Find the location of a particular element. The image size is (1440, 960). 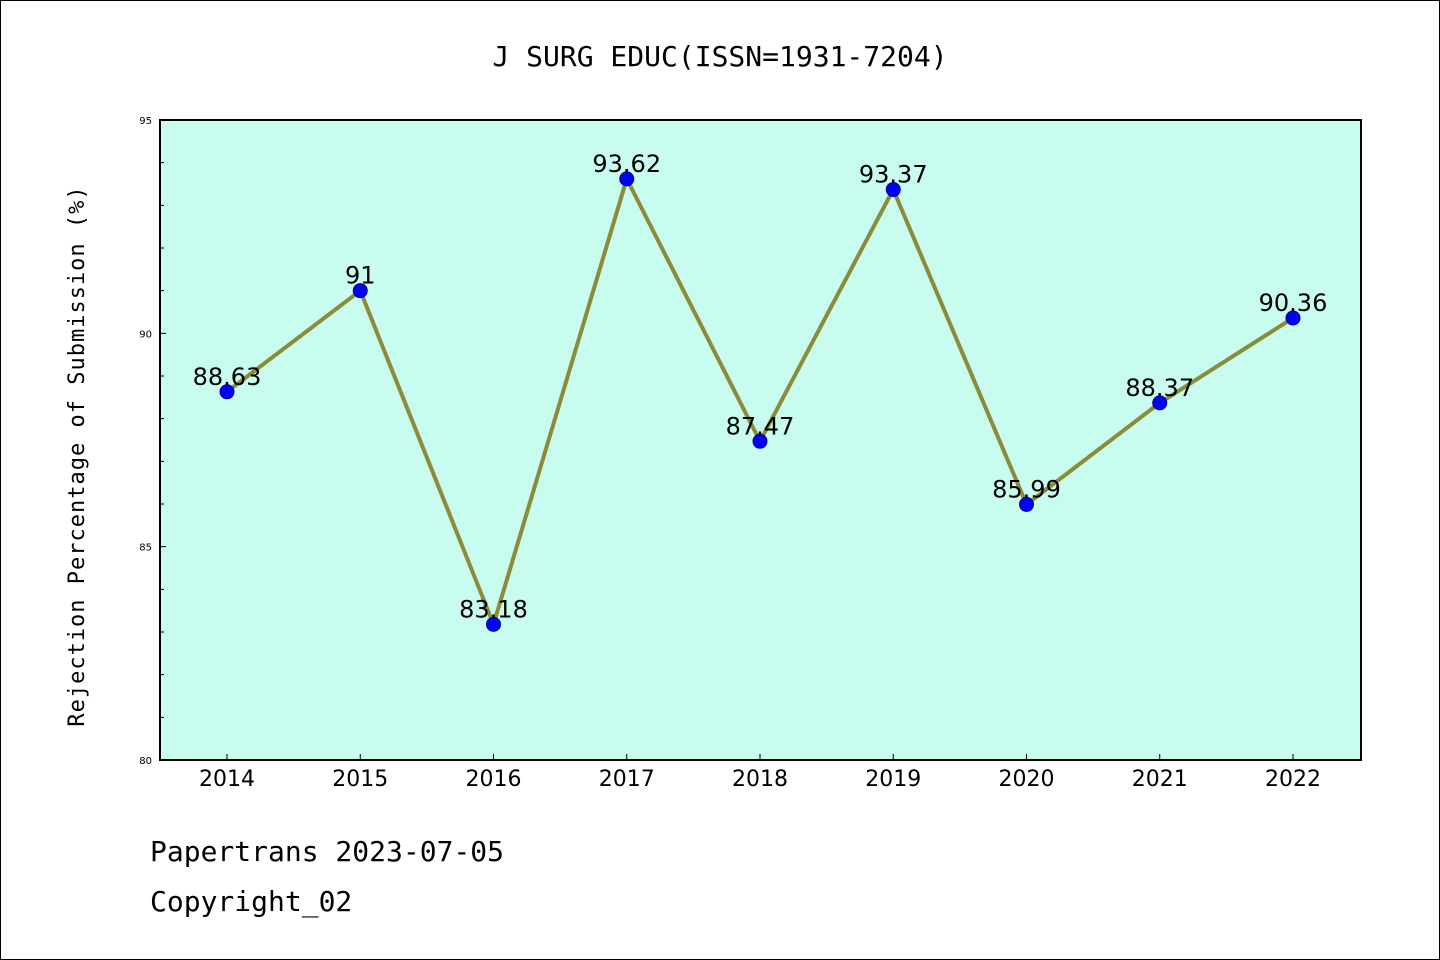

data-label: 83.18 is located at coordinates (493, 609).